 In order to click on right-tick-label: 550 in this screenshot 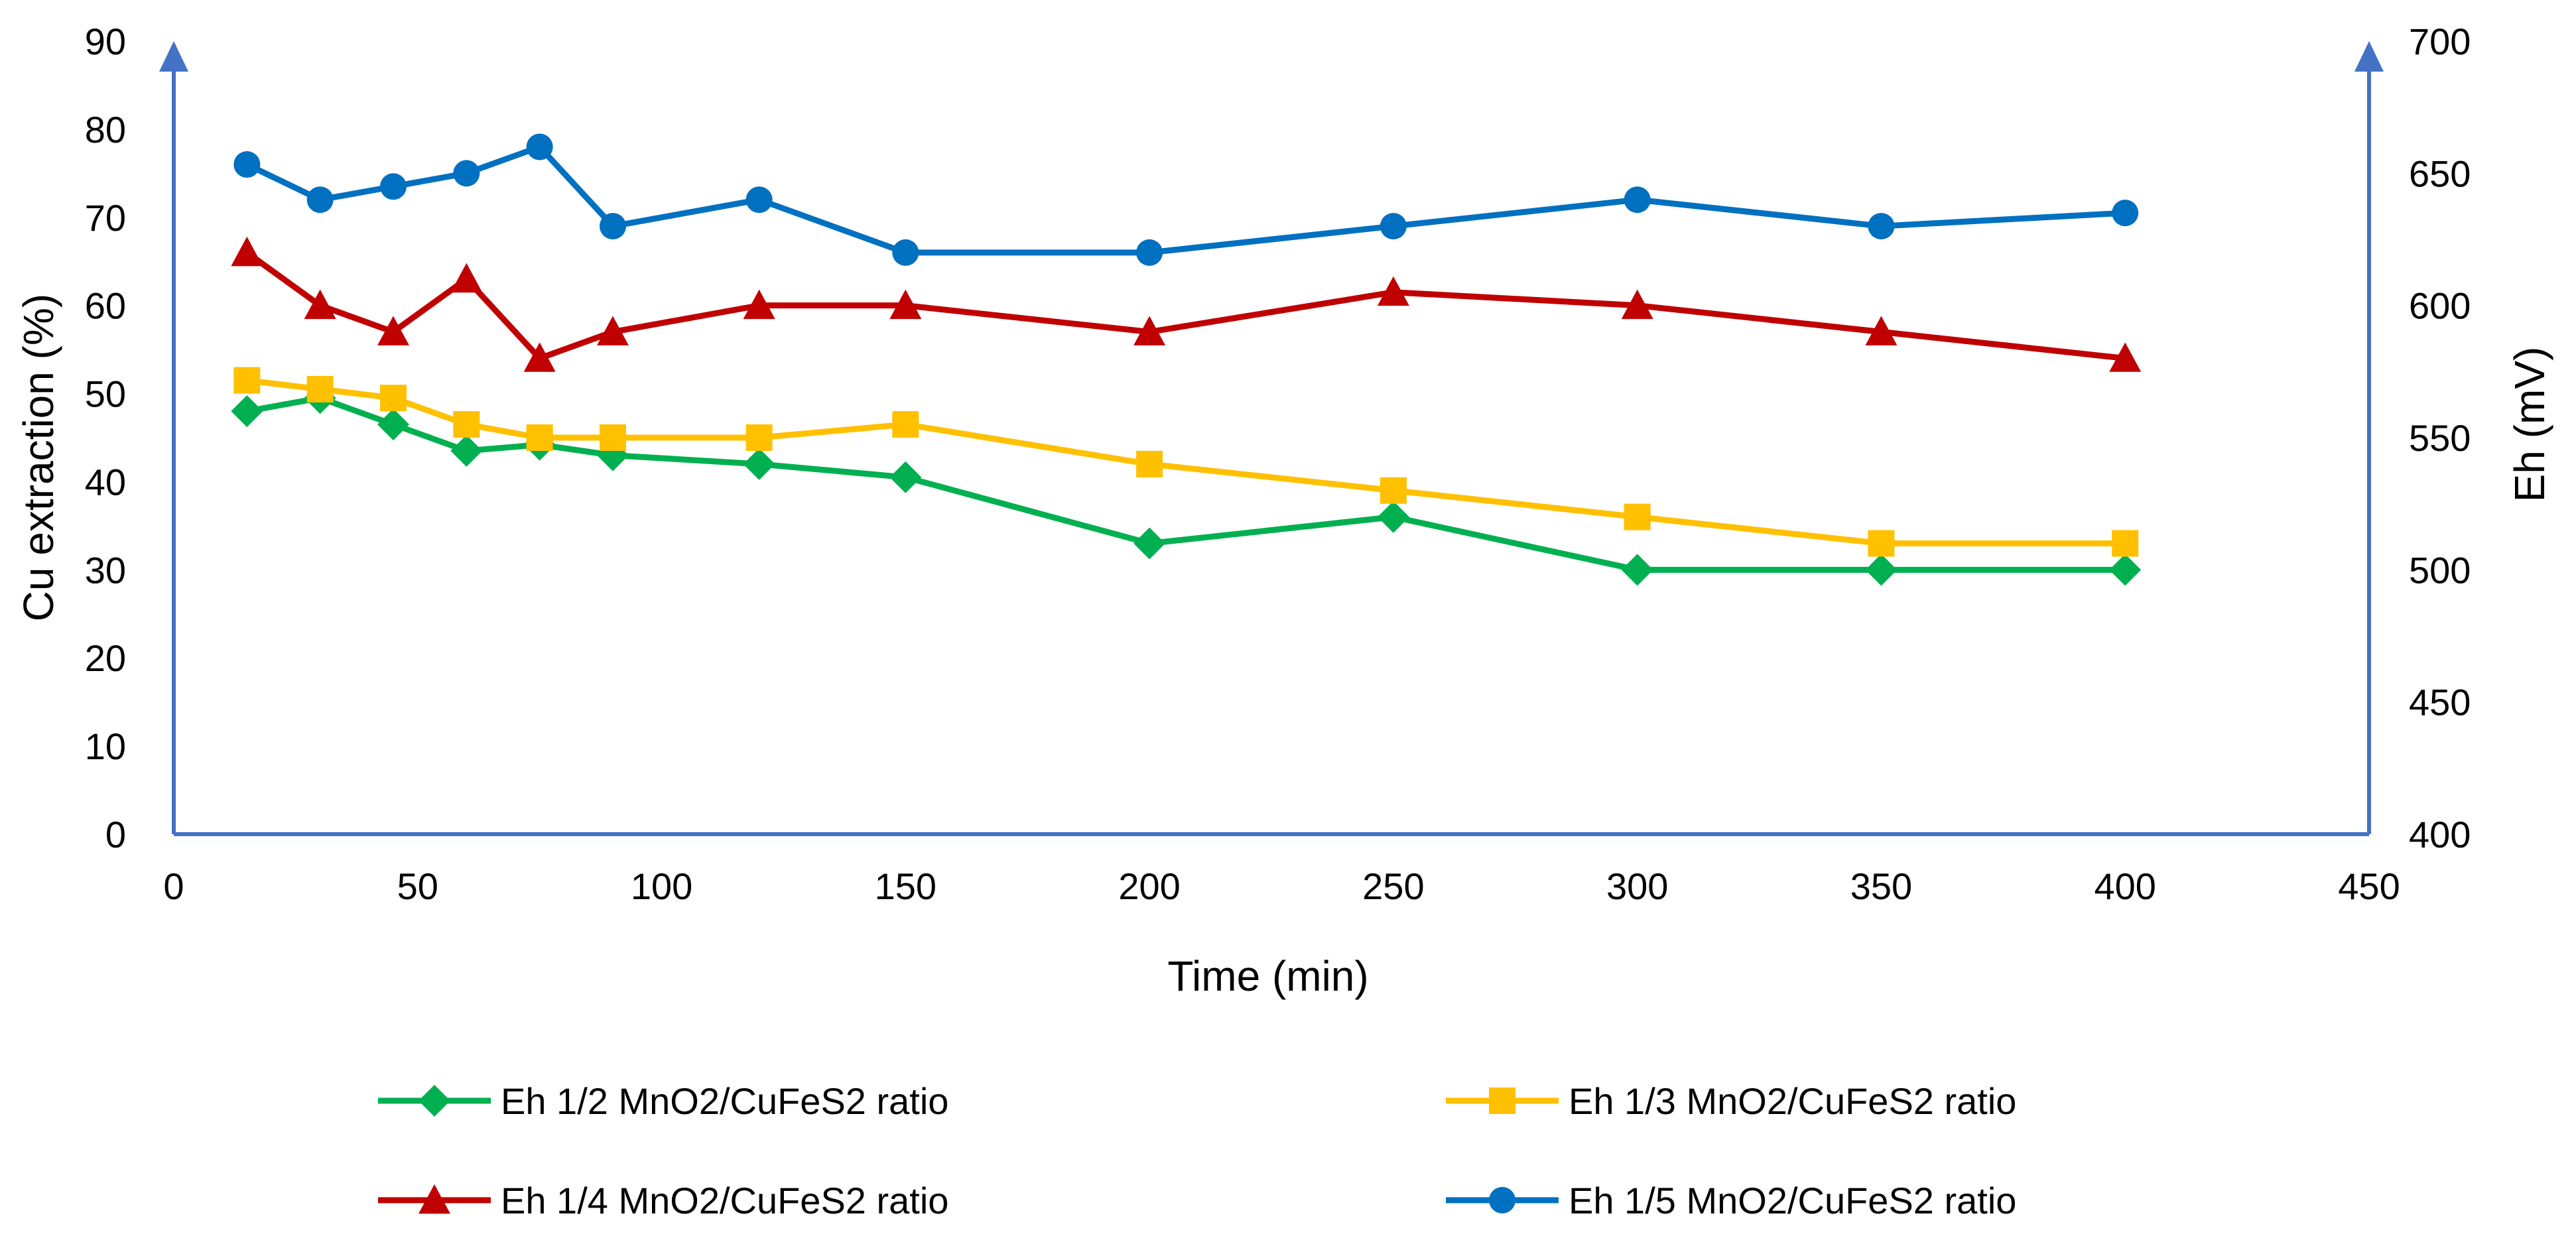, I will do `click(2440, 438)`.